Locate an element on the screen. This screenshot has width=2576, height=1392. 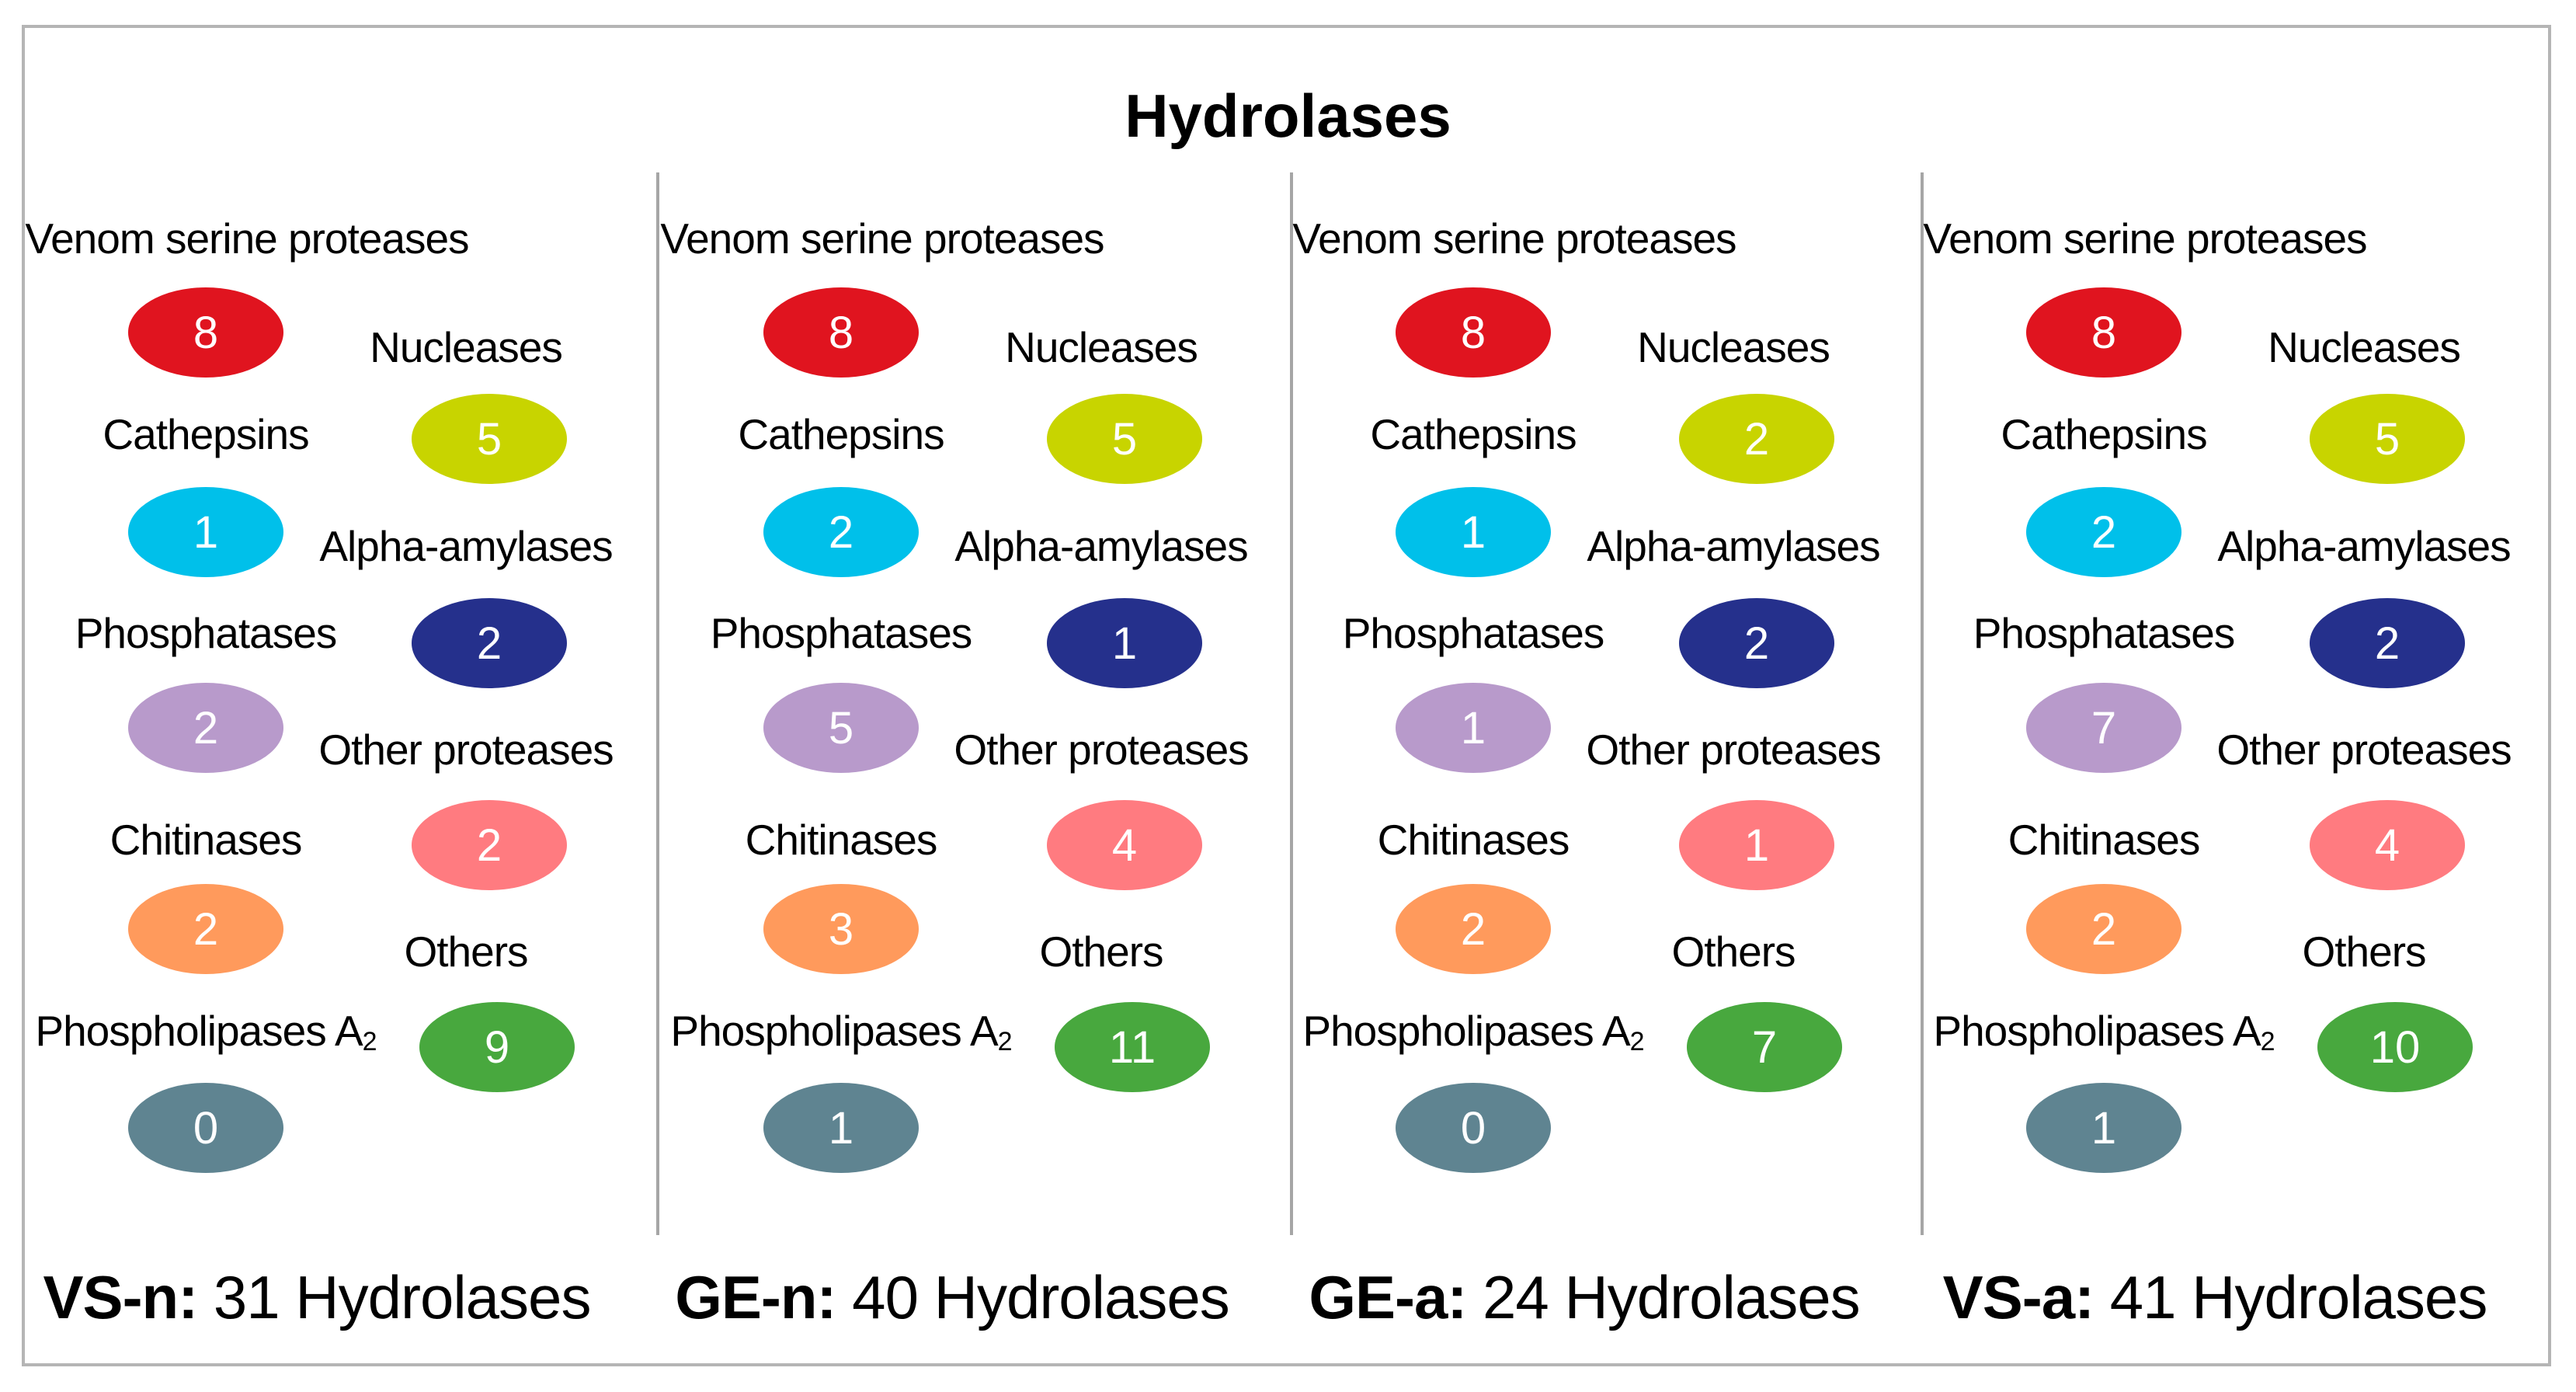
count-bubble-other-proteases: 1 is located at coordinates (1756, 845).